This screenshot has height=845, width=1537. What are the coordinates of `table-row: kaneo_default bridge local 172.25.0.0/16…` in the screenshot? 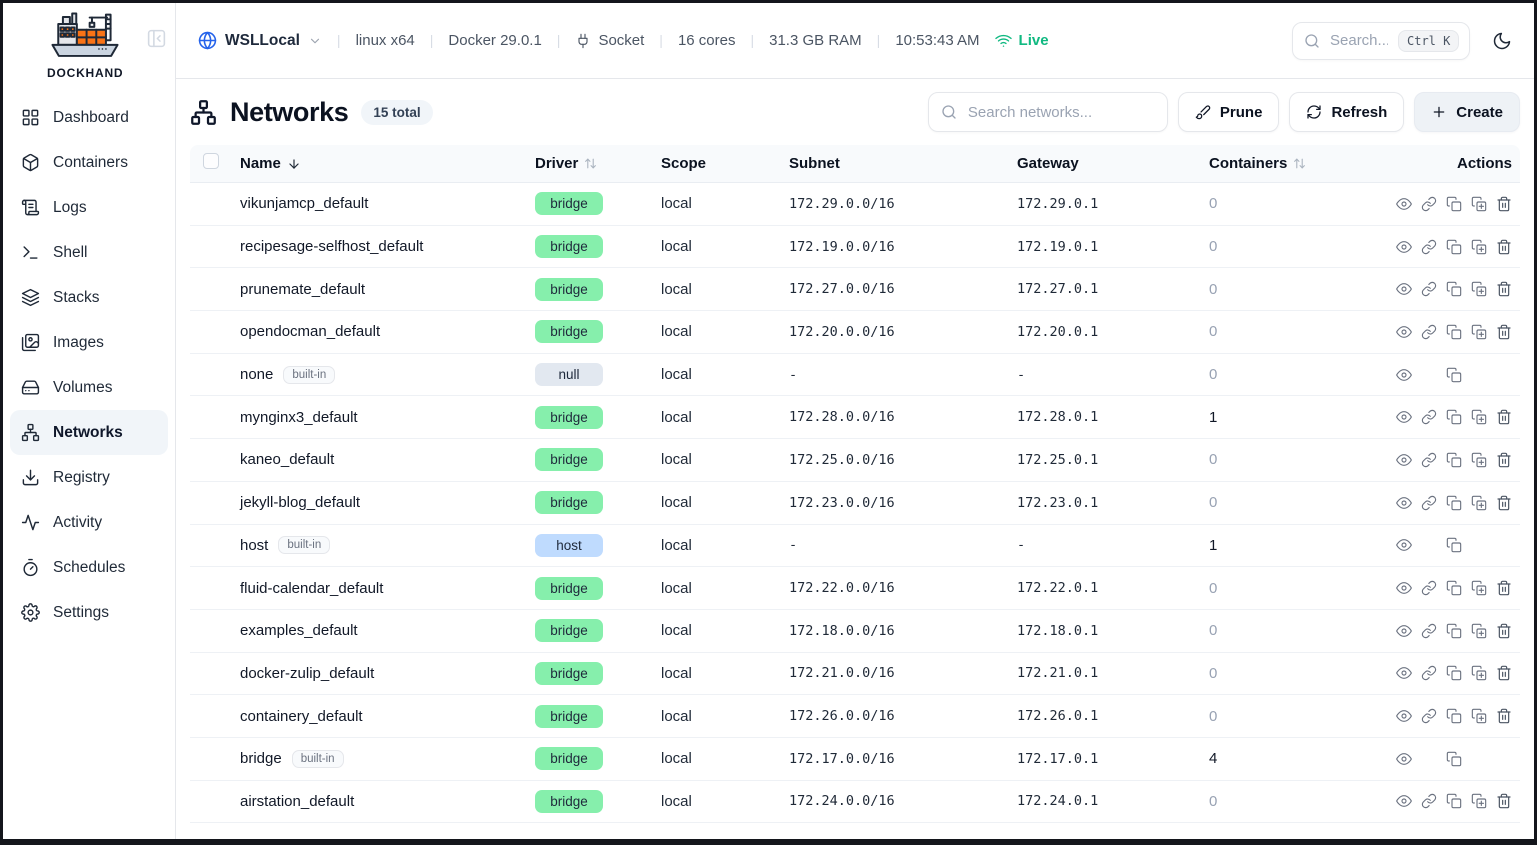 It's located at (855, 460).